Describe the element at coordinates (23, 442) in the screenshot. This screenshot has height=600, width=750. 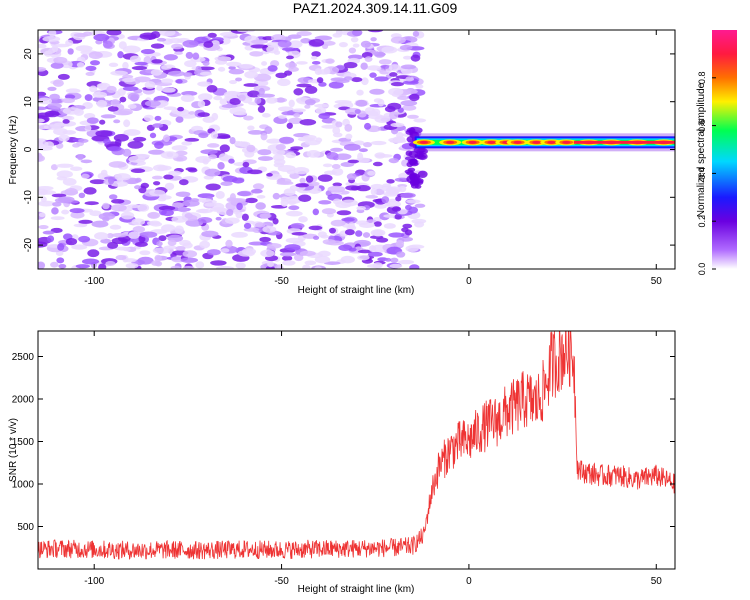
I see `y-tick-label: 1500` at that location.